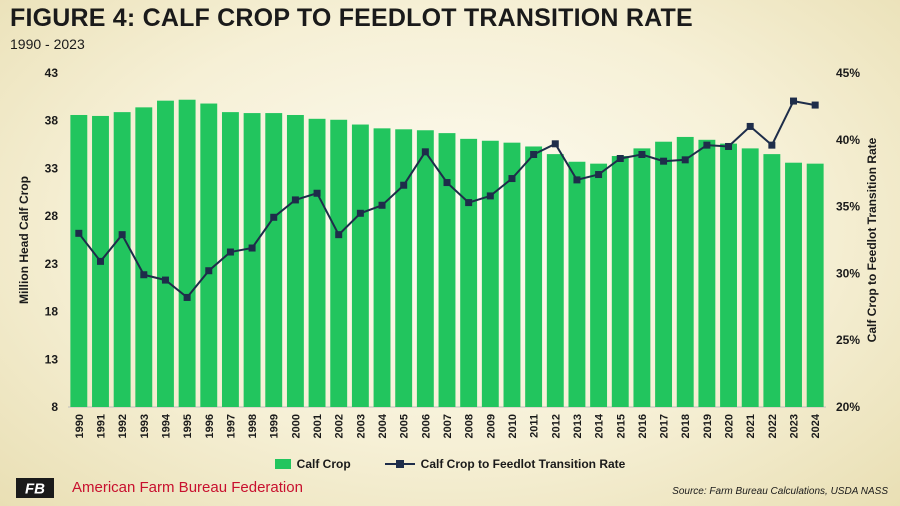 Image resolution: width=900 pixels, height=506 pixels. I want to click on x-tick-label: 2001, so click(318, 426).